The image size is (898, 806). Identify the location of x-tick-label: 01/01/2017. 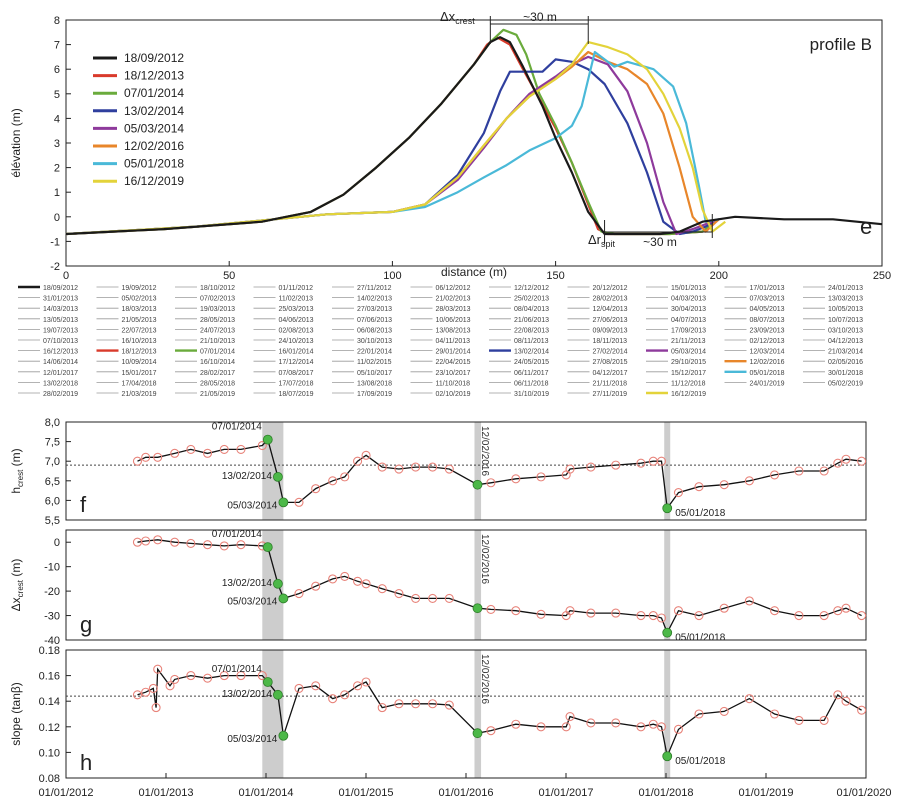
(565, 793).